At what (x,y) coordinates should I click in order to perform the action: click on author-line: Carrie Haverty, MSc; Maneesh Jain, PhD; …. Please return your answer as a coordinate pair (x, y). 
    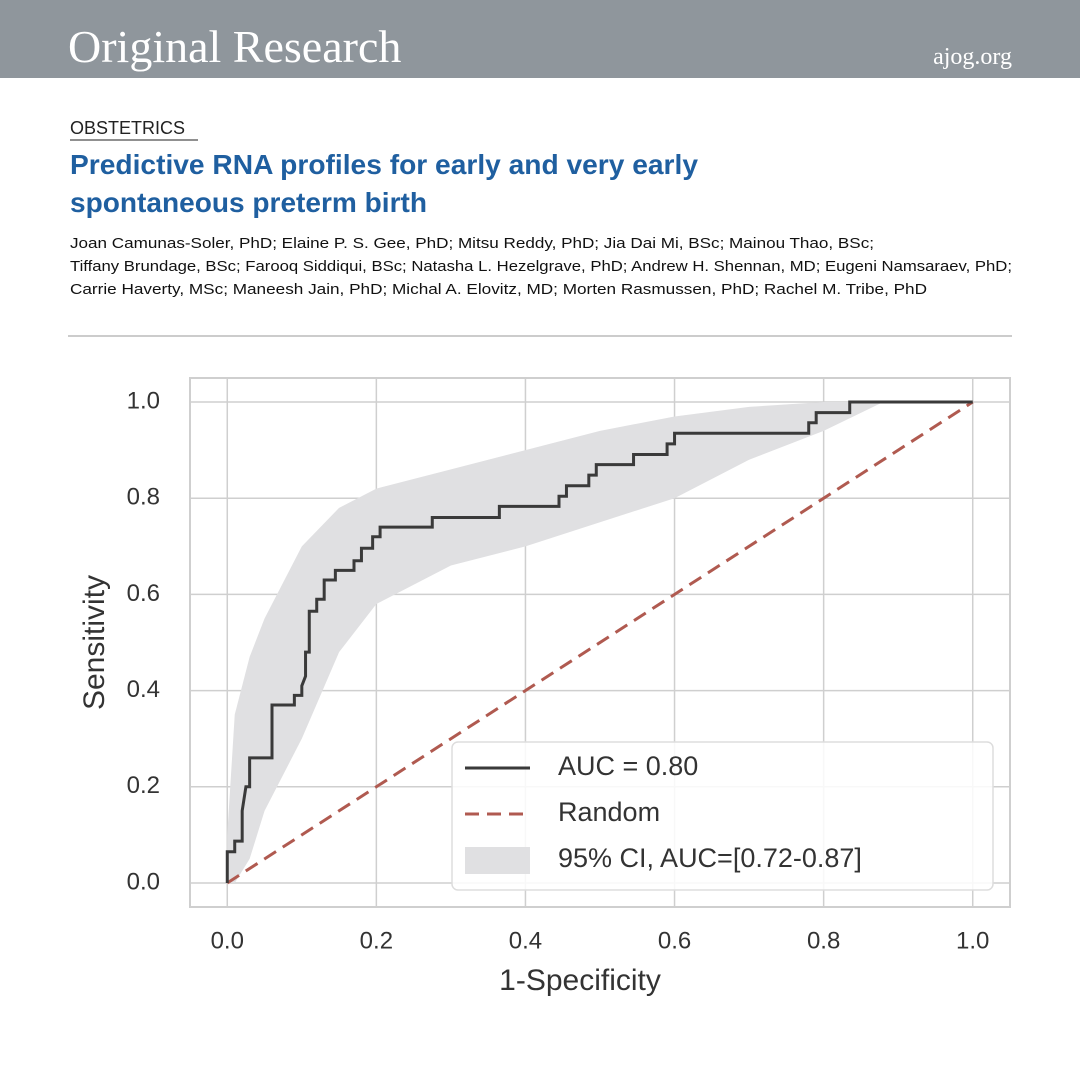
    Looking at the image, I should click on (498, 289).